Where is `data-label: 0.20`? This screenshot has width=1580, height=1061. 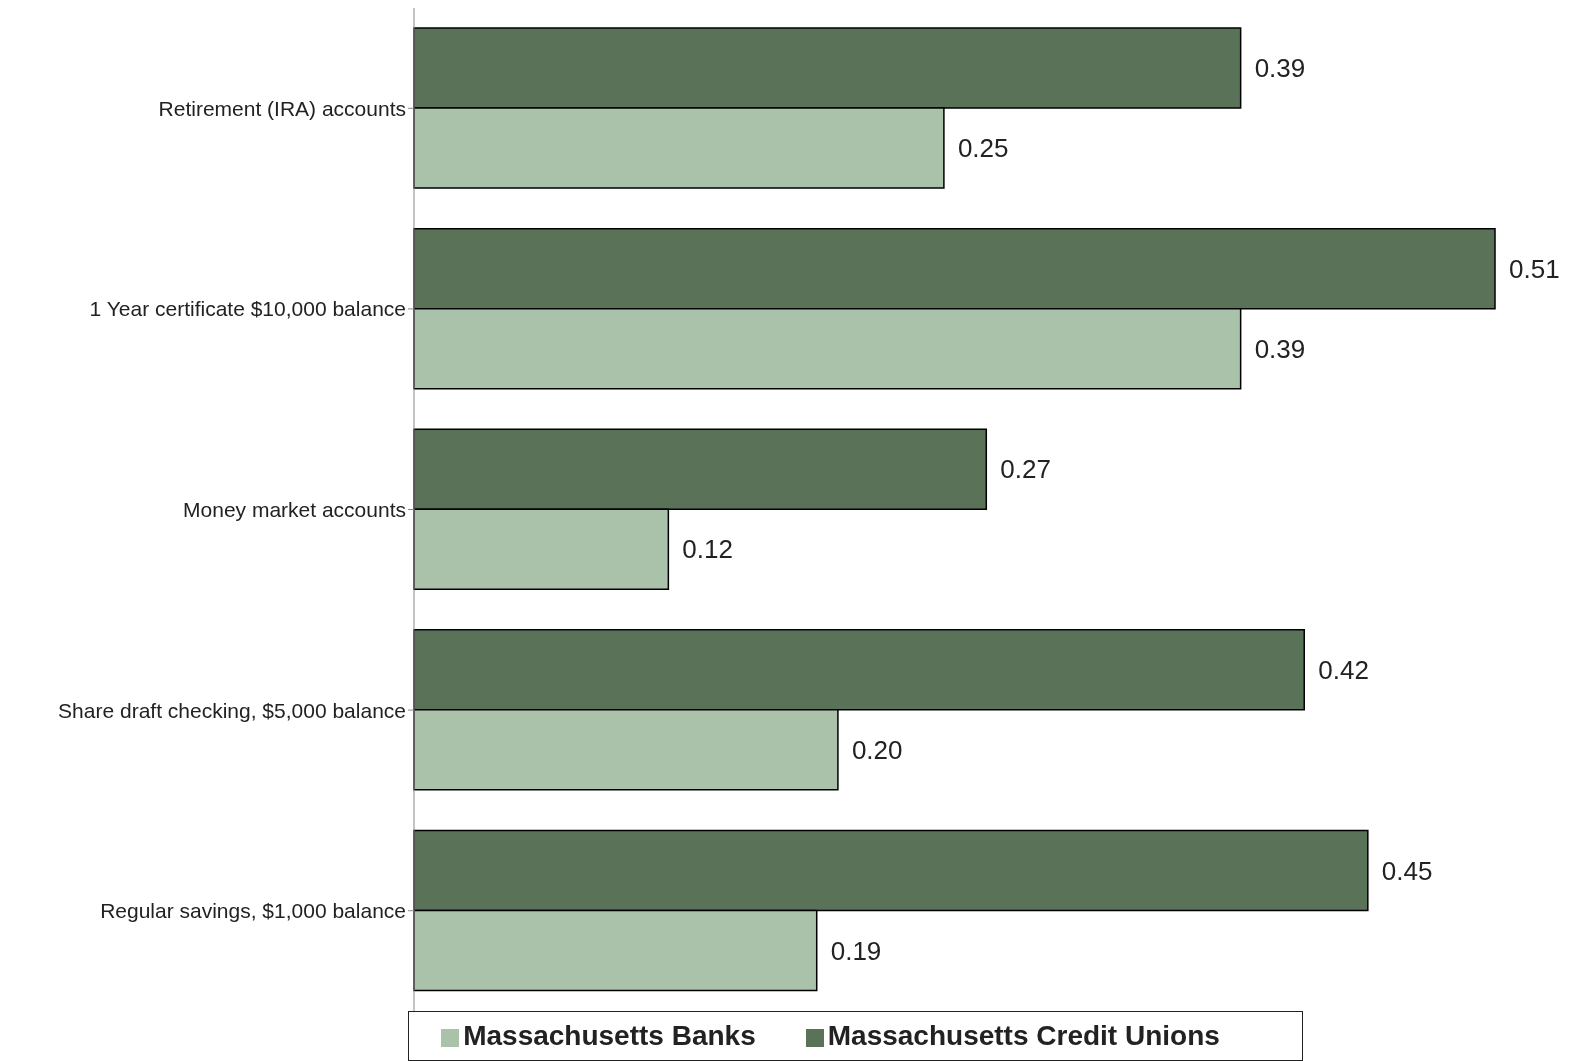
data-label: 0.20 is located at coordinates (877, 750).